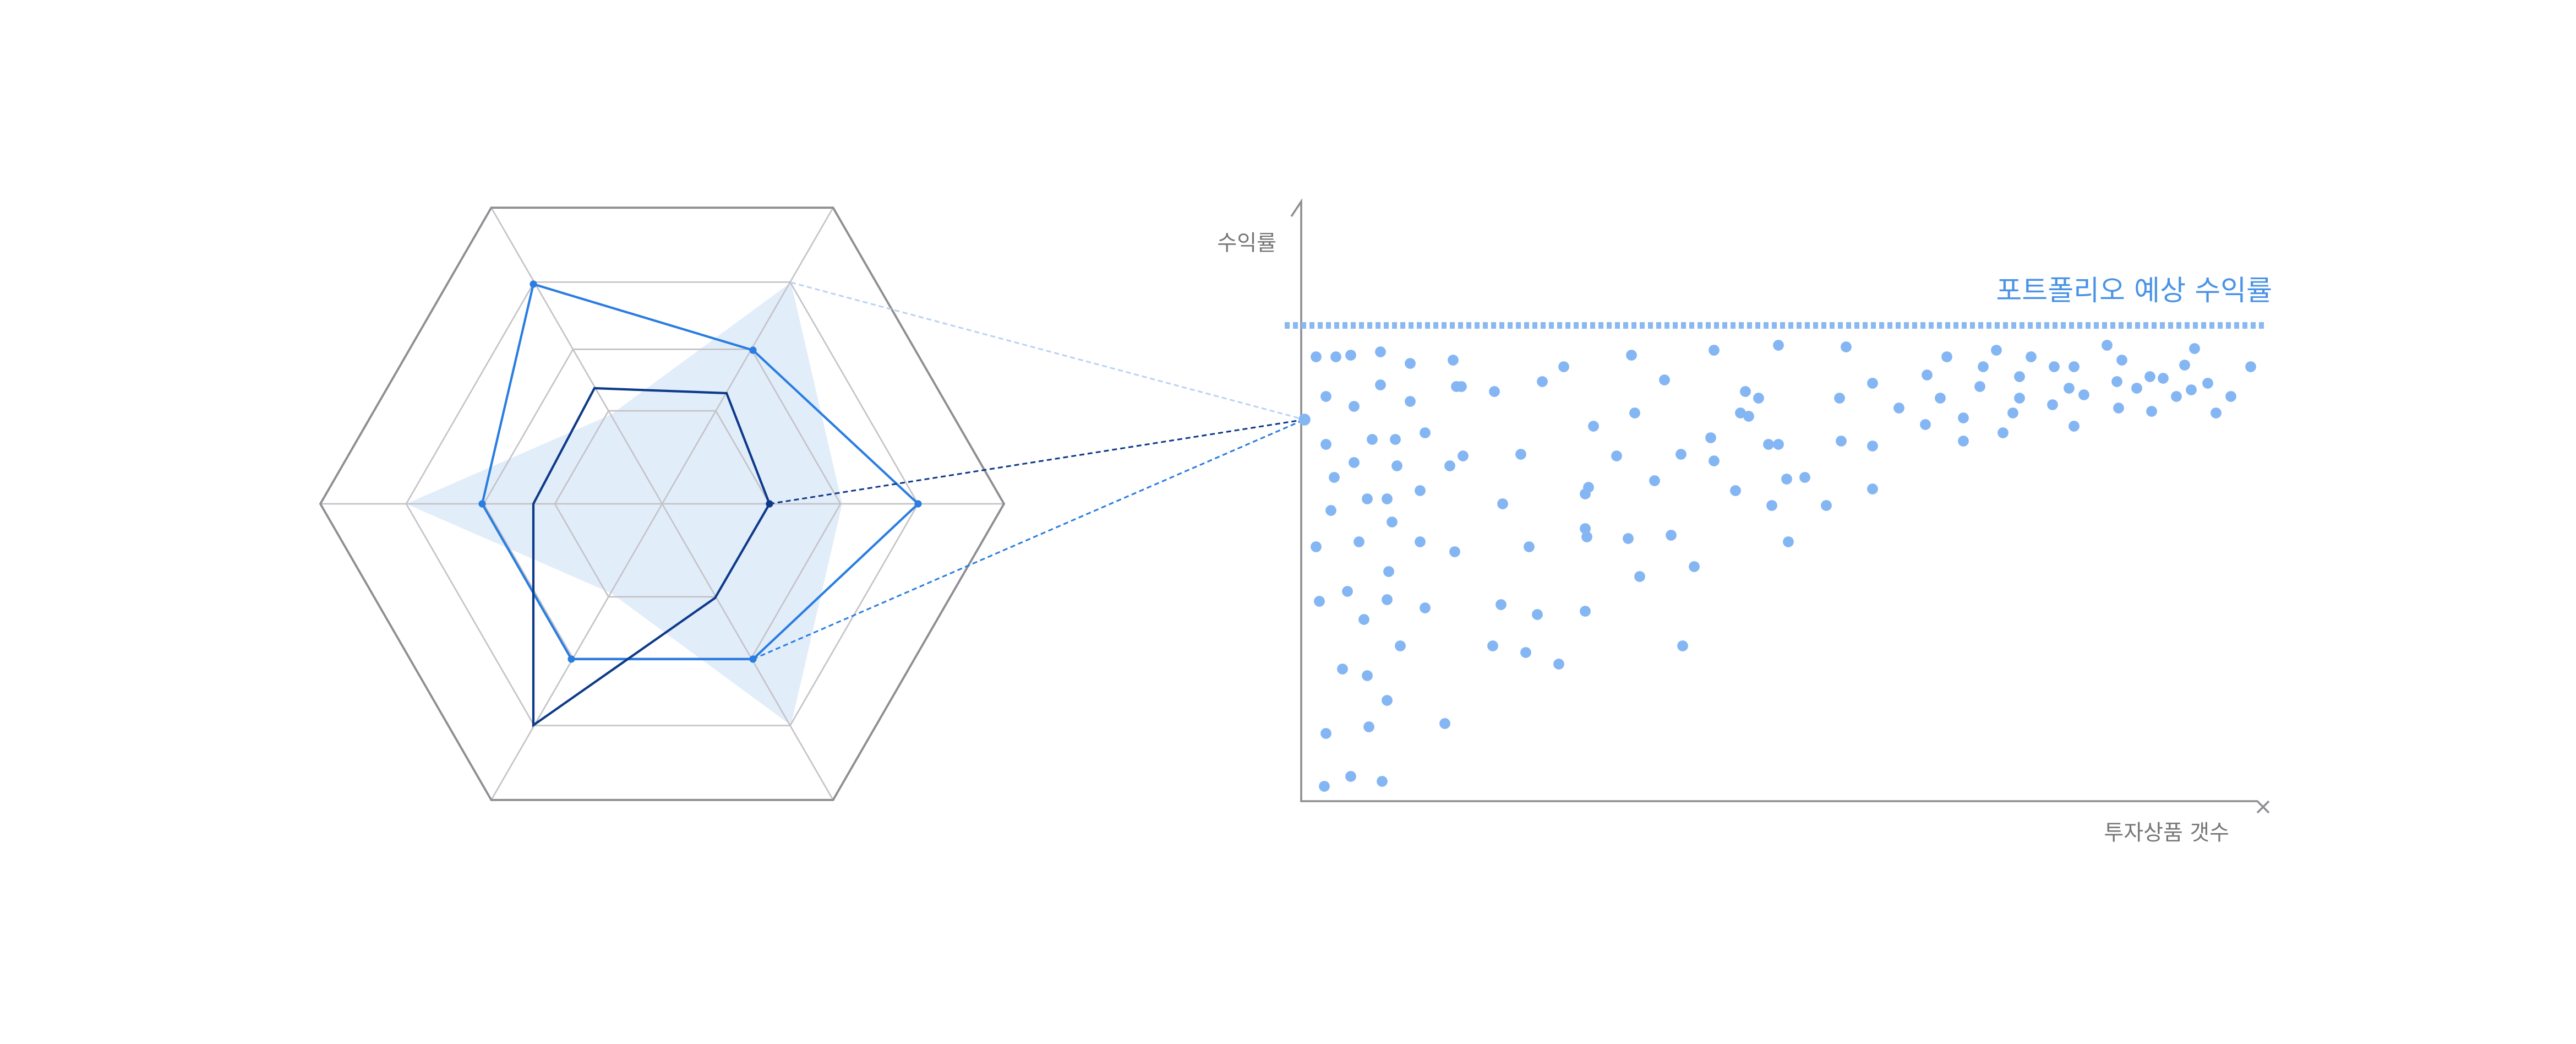 The height and width of the screenshot is (1044, 2576). What do you see at coordinates (1247, 243) in the screenshot?
I see `y-axis-label: 수익률` at bounding box center [1247, 243].